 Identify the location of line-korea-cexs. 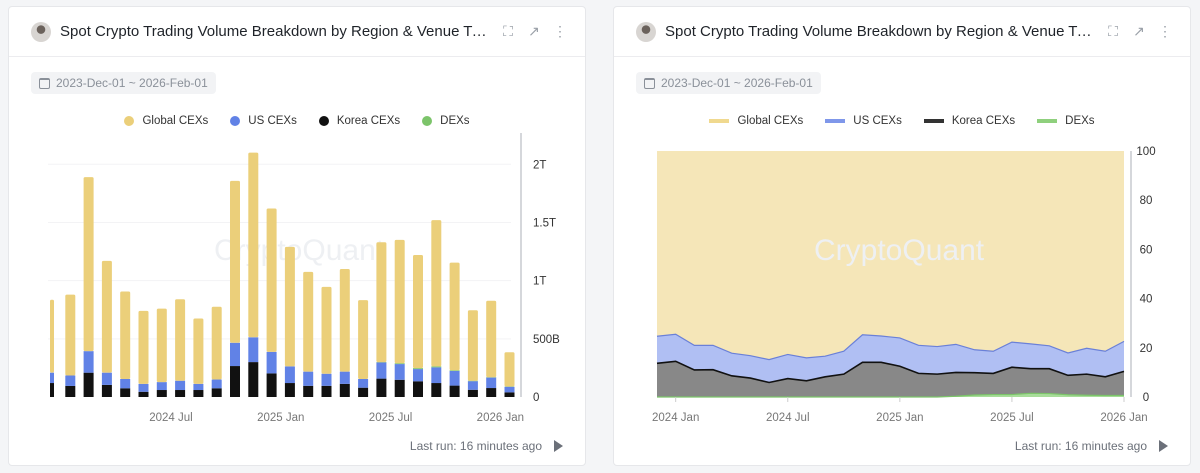
(890, 372).